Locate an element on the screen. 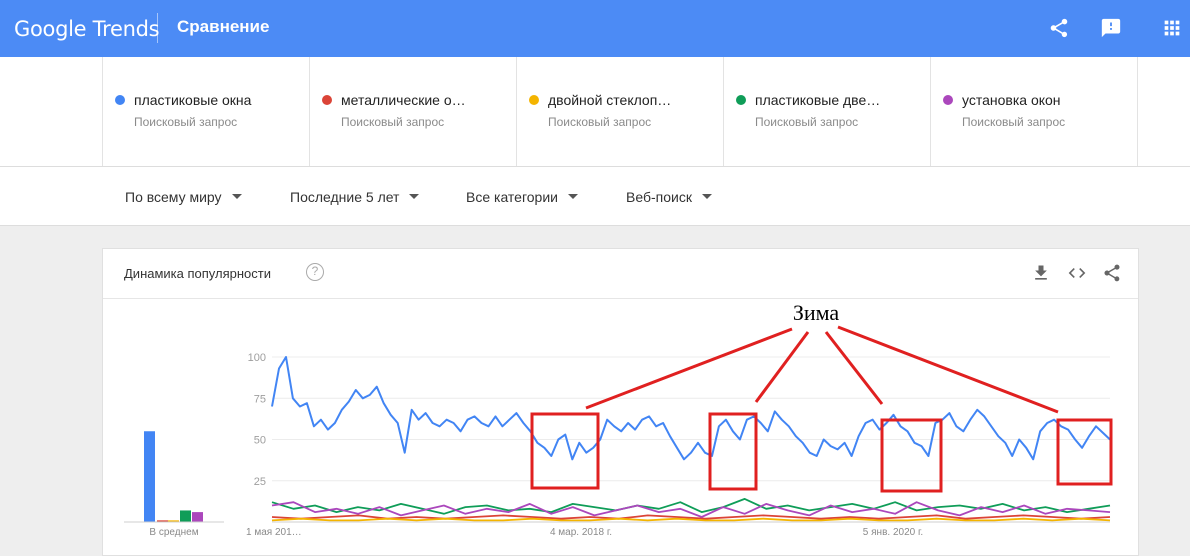 The height and width of the screenshot is (556, 1190). term-card-4: пластиковые две… Поисковый запрос is located at coordinates (826, 111).